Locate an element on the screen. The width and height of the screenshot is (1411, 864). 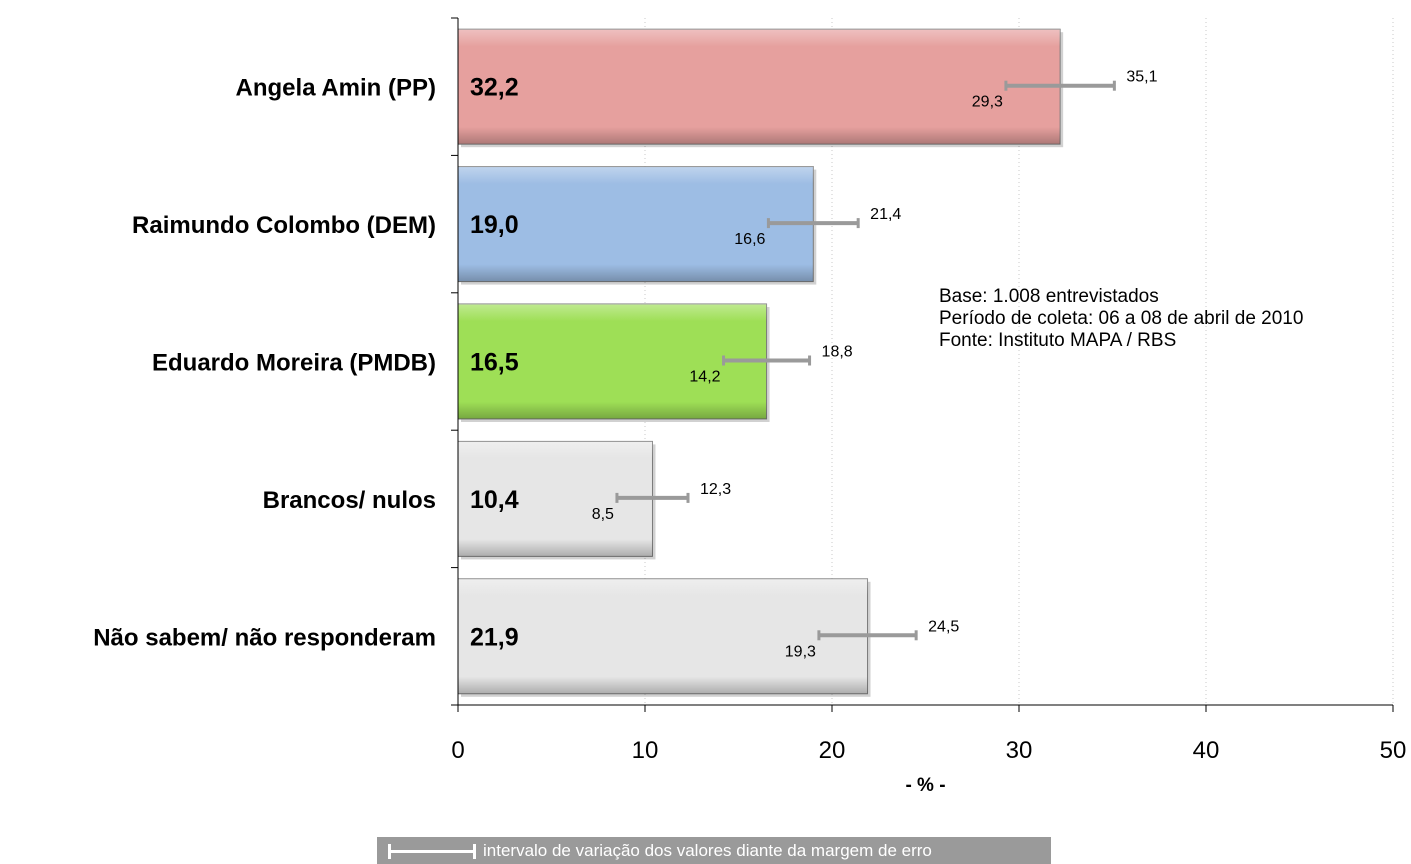
x-tick-label: 20 is located at coordinates (832, 750).